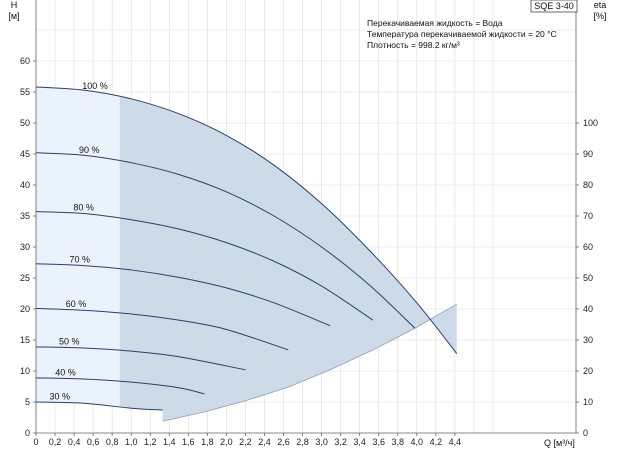 The height and width of the screenshot is (450, 622). What do you see at coordinates (99, 406) in the screenshot?
I see `curve-30-percent` at bounding box center [99, 406].